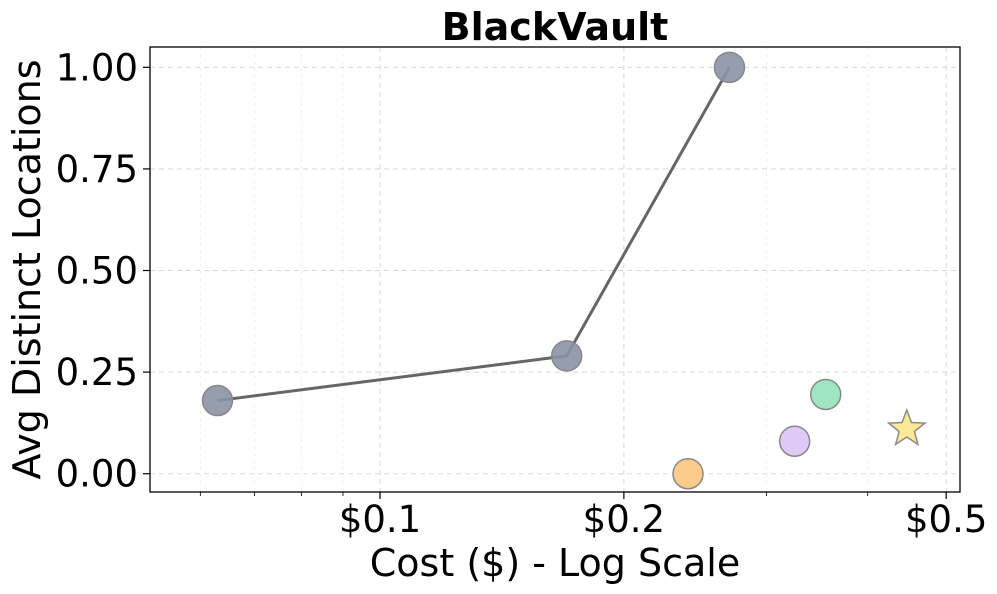 The width and height of the screenshot is (997, 594). I want to click on data-point-star, so click(906, 427).